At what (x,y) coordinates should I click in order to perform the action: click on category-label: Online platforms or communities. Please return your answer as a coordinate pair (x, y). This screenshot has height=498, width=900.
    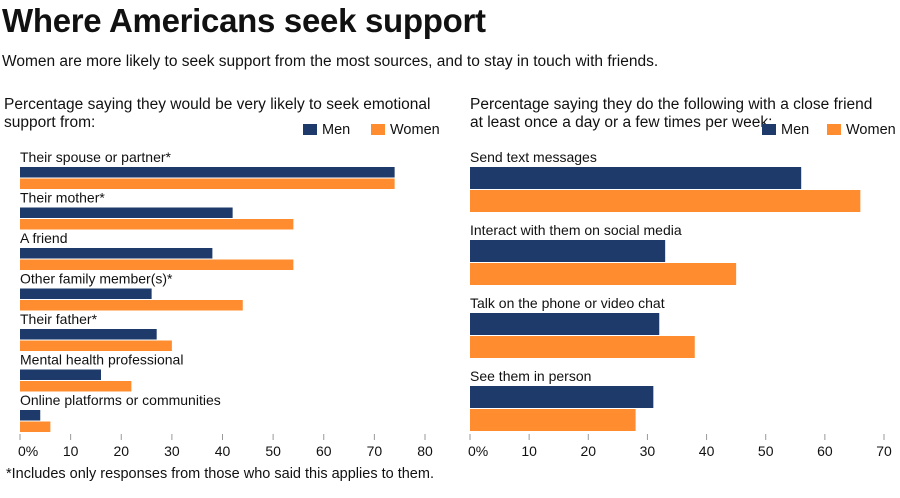
    Looking at the image, I should click on (120, 400).